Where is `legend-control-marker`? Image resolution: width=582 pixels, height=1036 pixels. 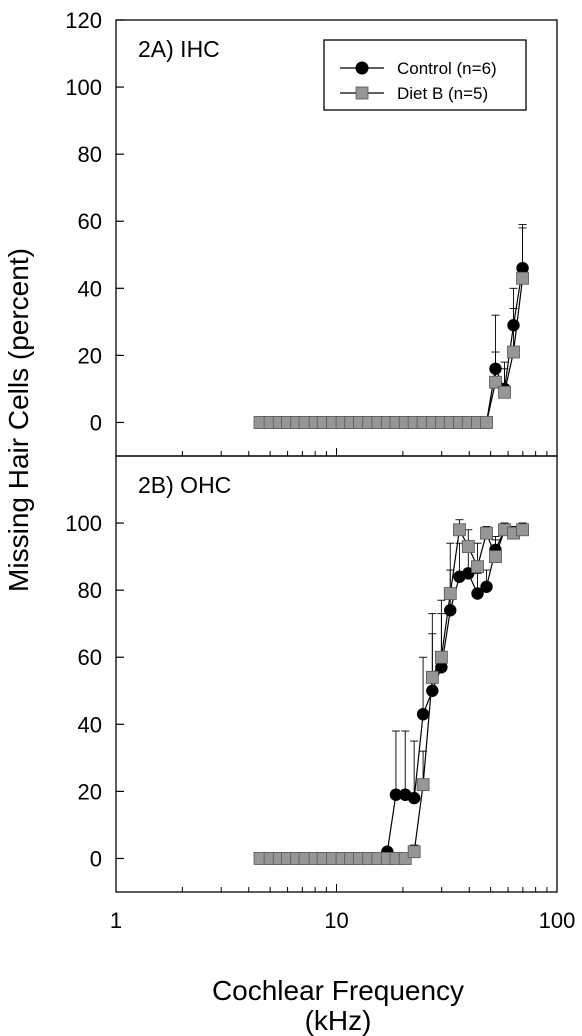
legend-control-marker is located at coordinates (362, 68).